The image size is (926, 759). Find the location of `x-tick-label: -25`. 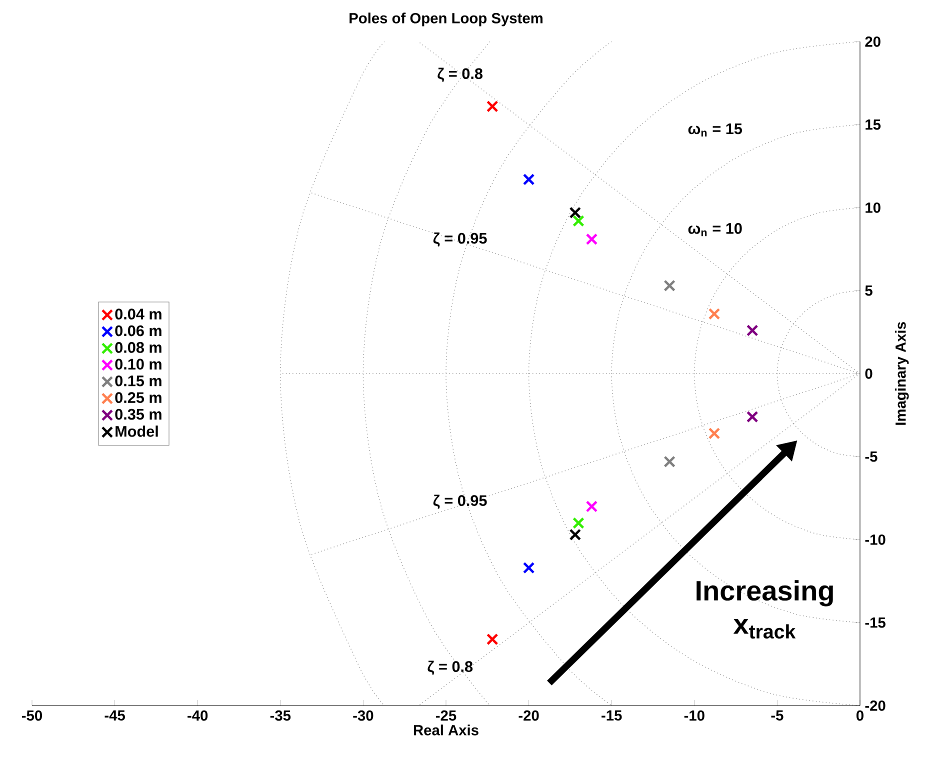

x-tick-label: -25 is located at coordinates (446, 715).